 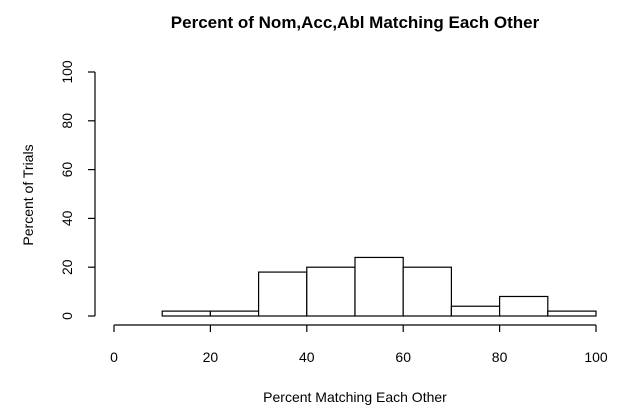 I want to click on y-tick-label: 0, so click(x=67, y=316).